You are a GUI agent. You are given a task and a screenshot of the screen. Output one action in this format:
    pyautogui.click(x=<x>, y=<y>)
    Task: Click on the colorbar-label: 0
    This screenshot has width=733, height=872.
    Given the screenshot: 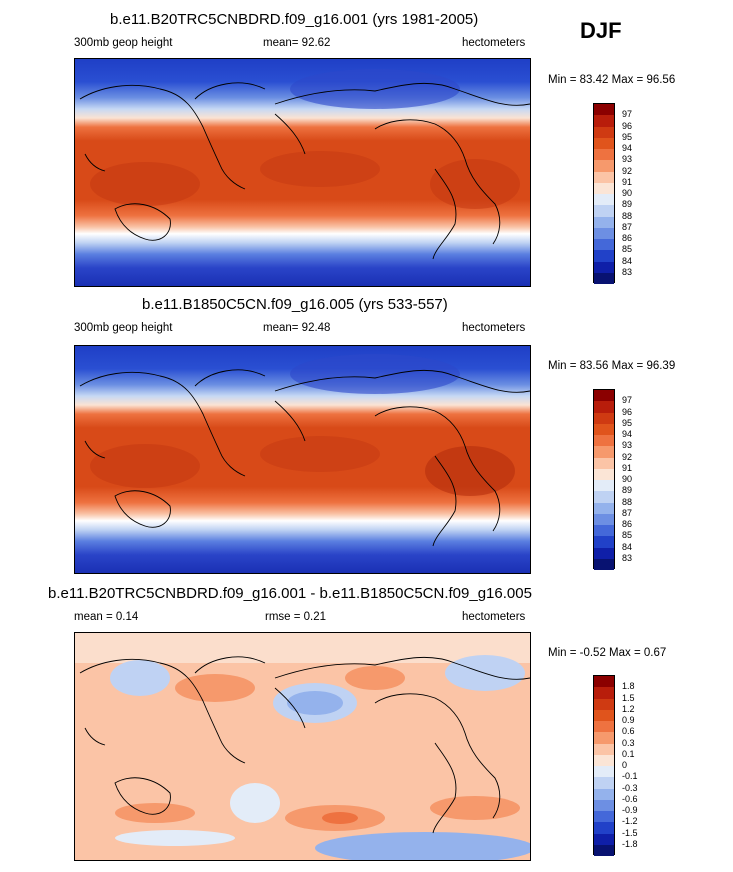 What is the action you would take?
    pyautogui.click(x=625, y=765)
    